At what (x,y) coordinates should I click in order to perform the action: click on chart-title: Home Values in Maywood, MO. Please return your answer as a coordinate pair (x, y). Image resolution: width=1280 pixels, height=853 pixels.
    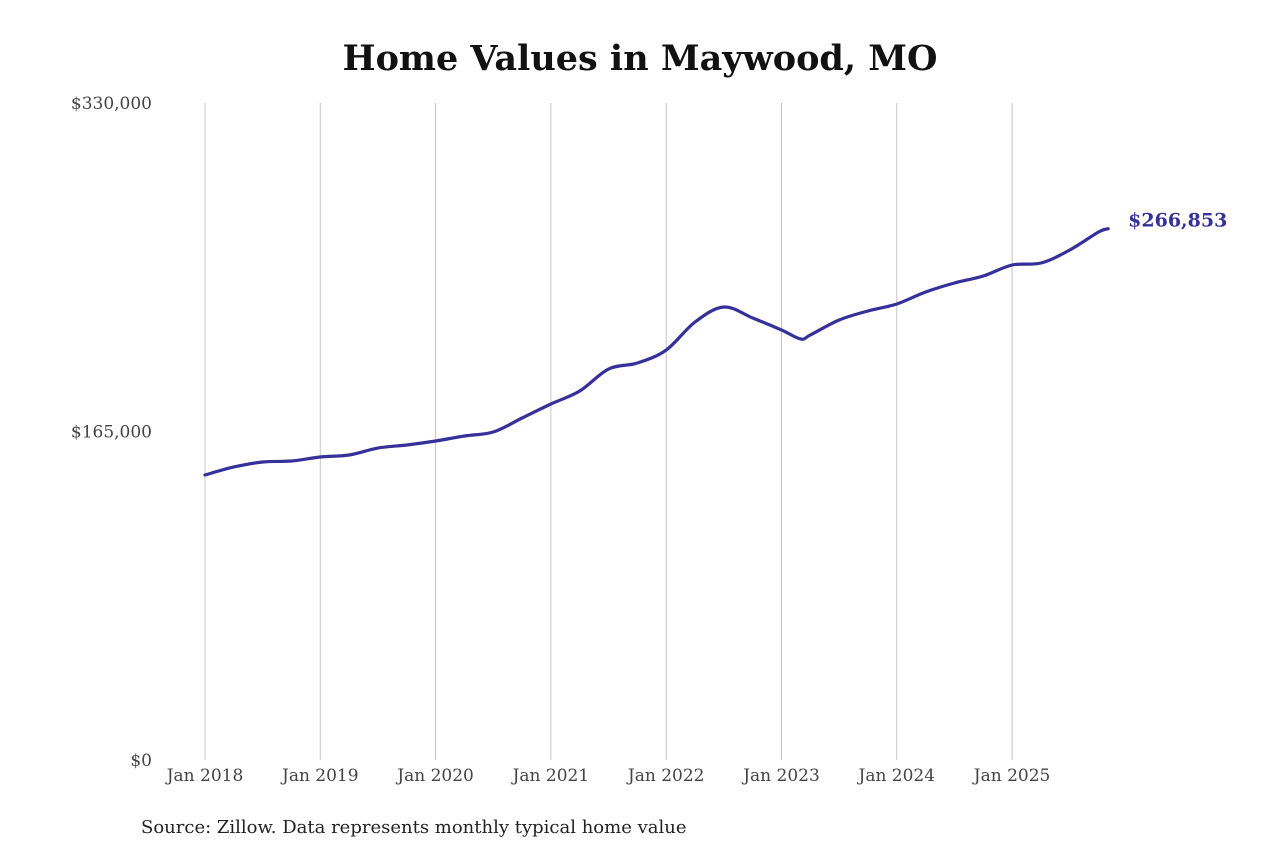
    Looking at the image, I should click on (640, 58).